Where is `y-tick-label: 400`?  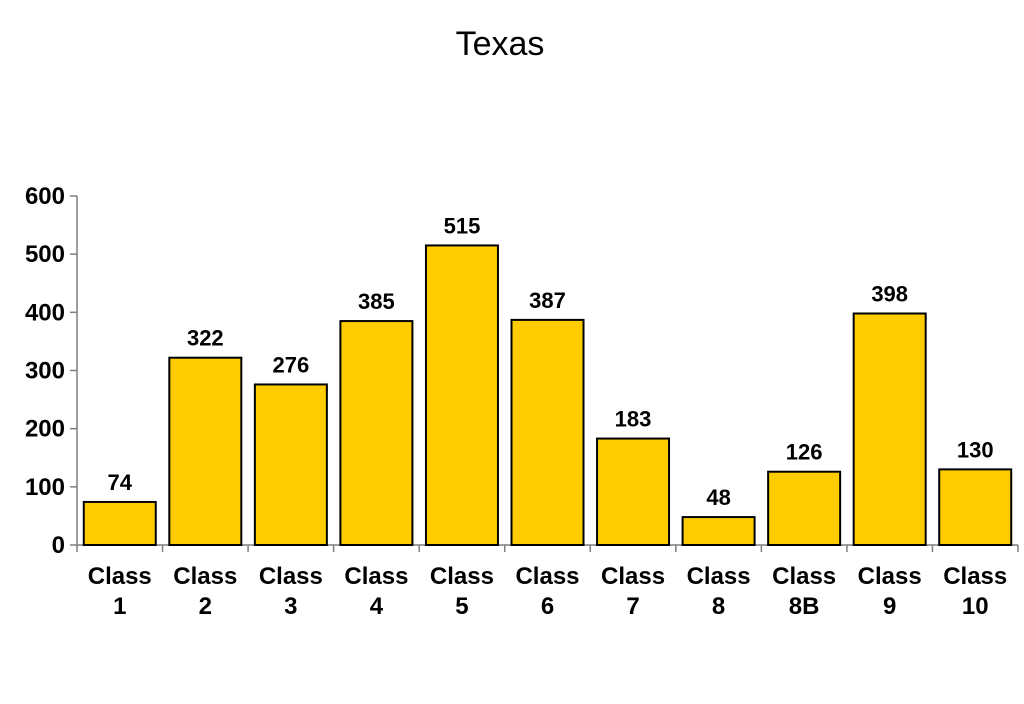
y-tick-label: 400 is located at coordinates (45, 312).